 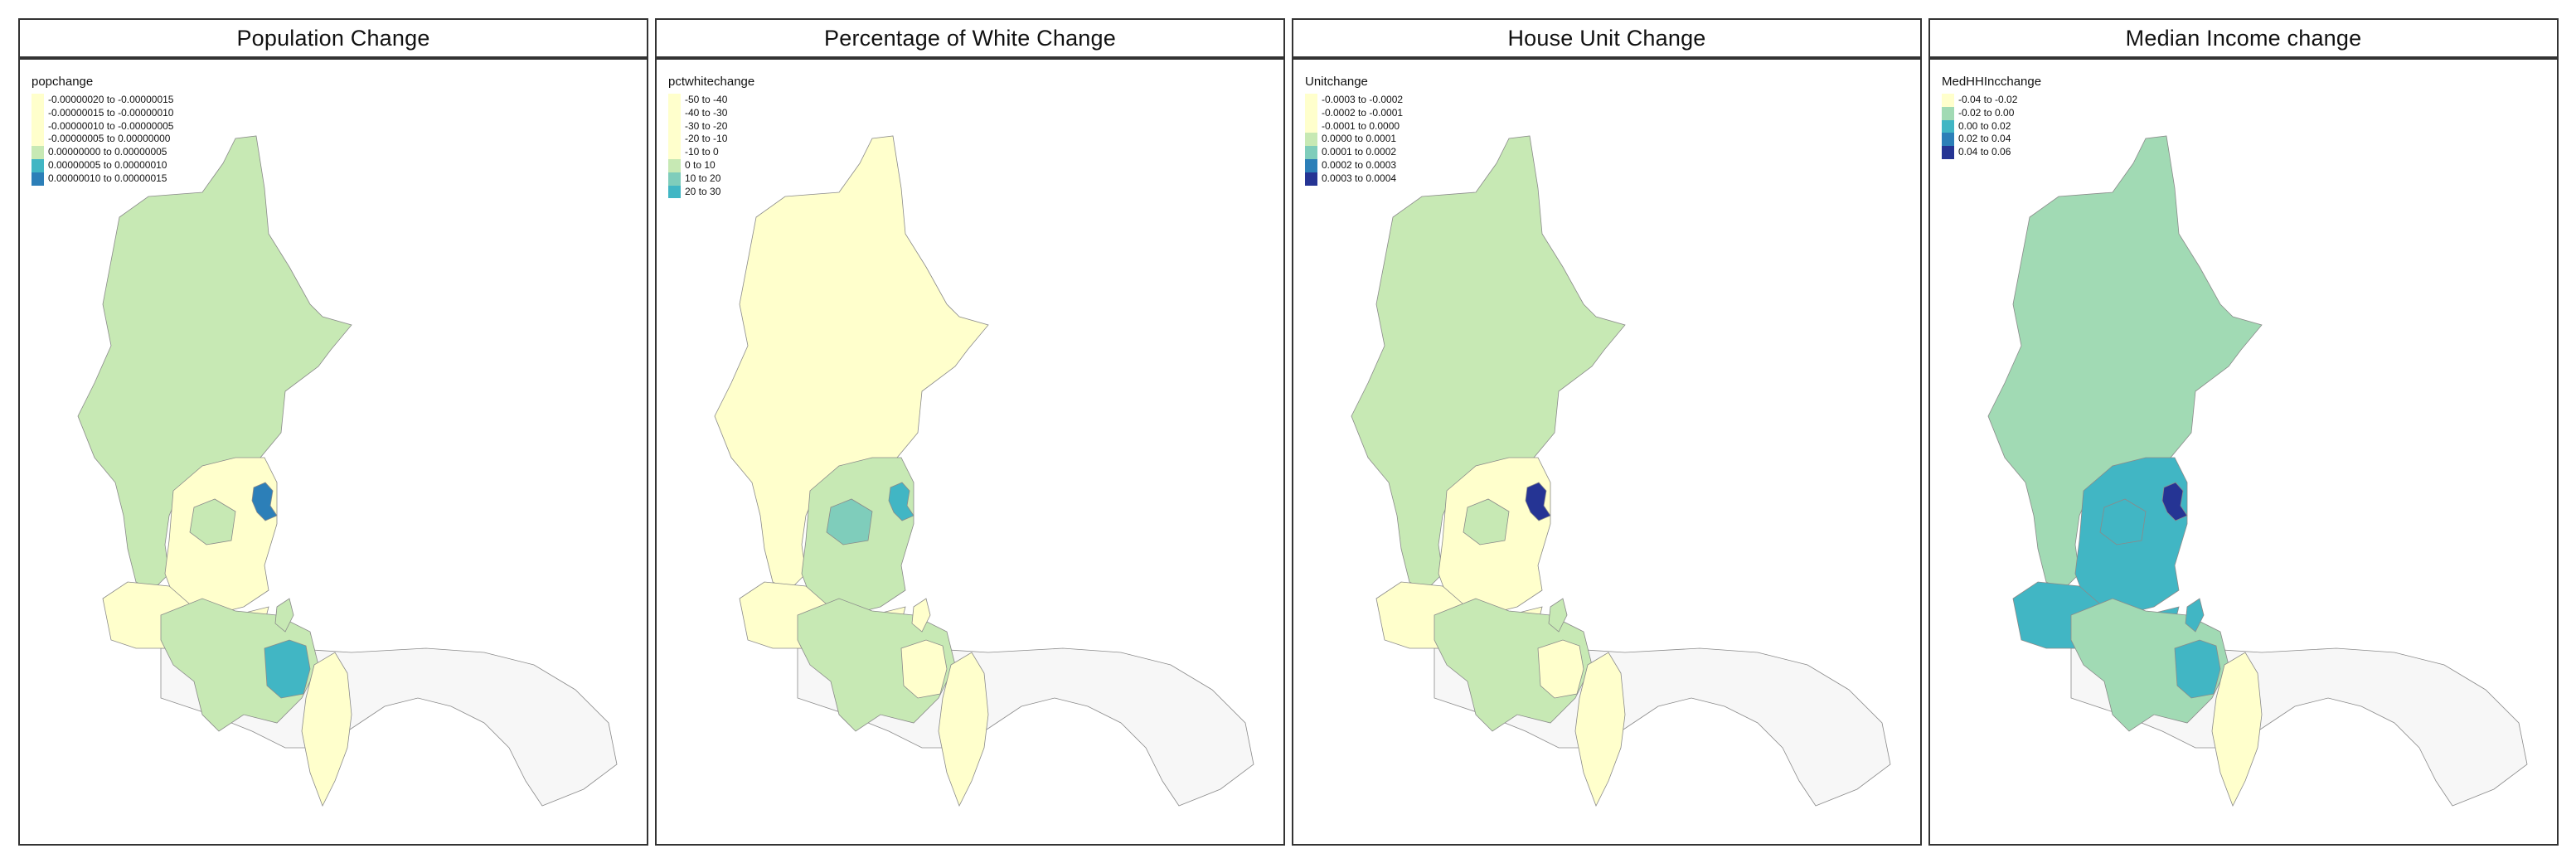 What do you see at coordinates (107, 164) in the screenshot?
I see `legend-label: 0.00000005 to 0.00000010` at bounding box center [107, 164].